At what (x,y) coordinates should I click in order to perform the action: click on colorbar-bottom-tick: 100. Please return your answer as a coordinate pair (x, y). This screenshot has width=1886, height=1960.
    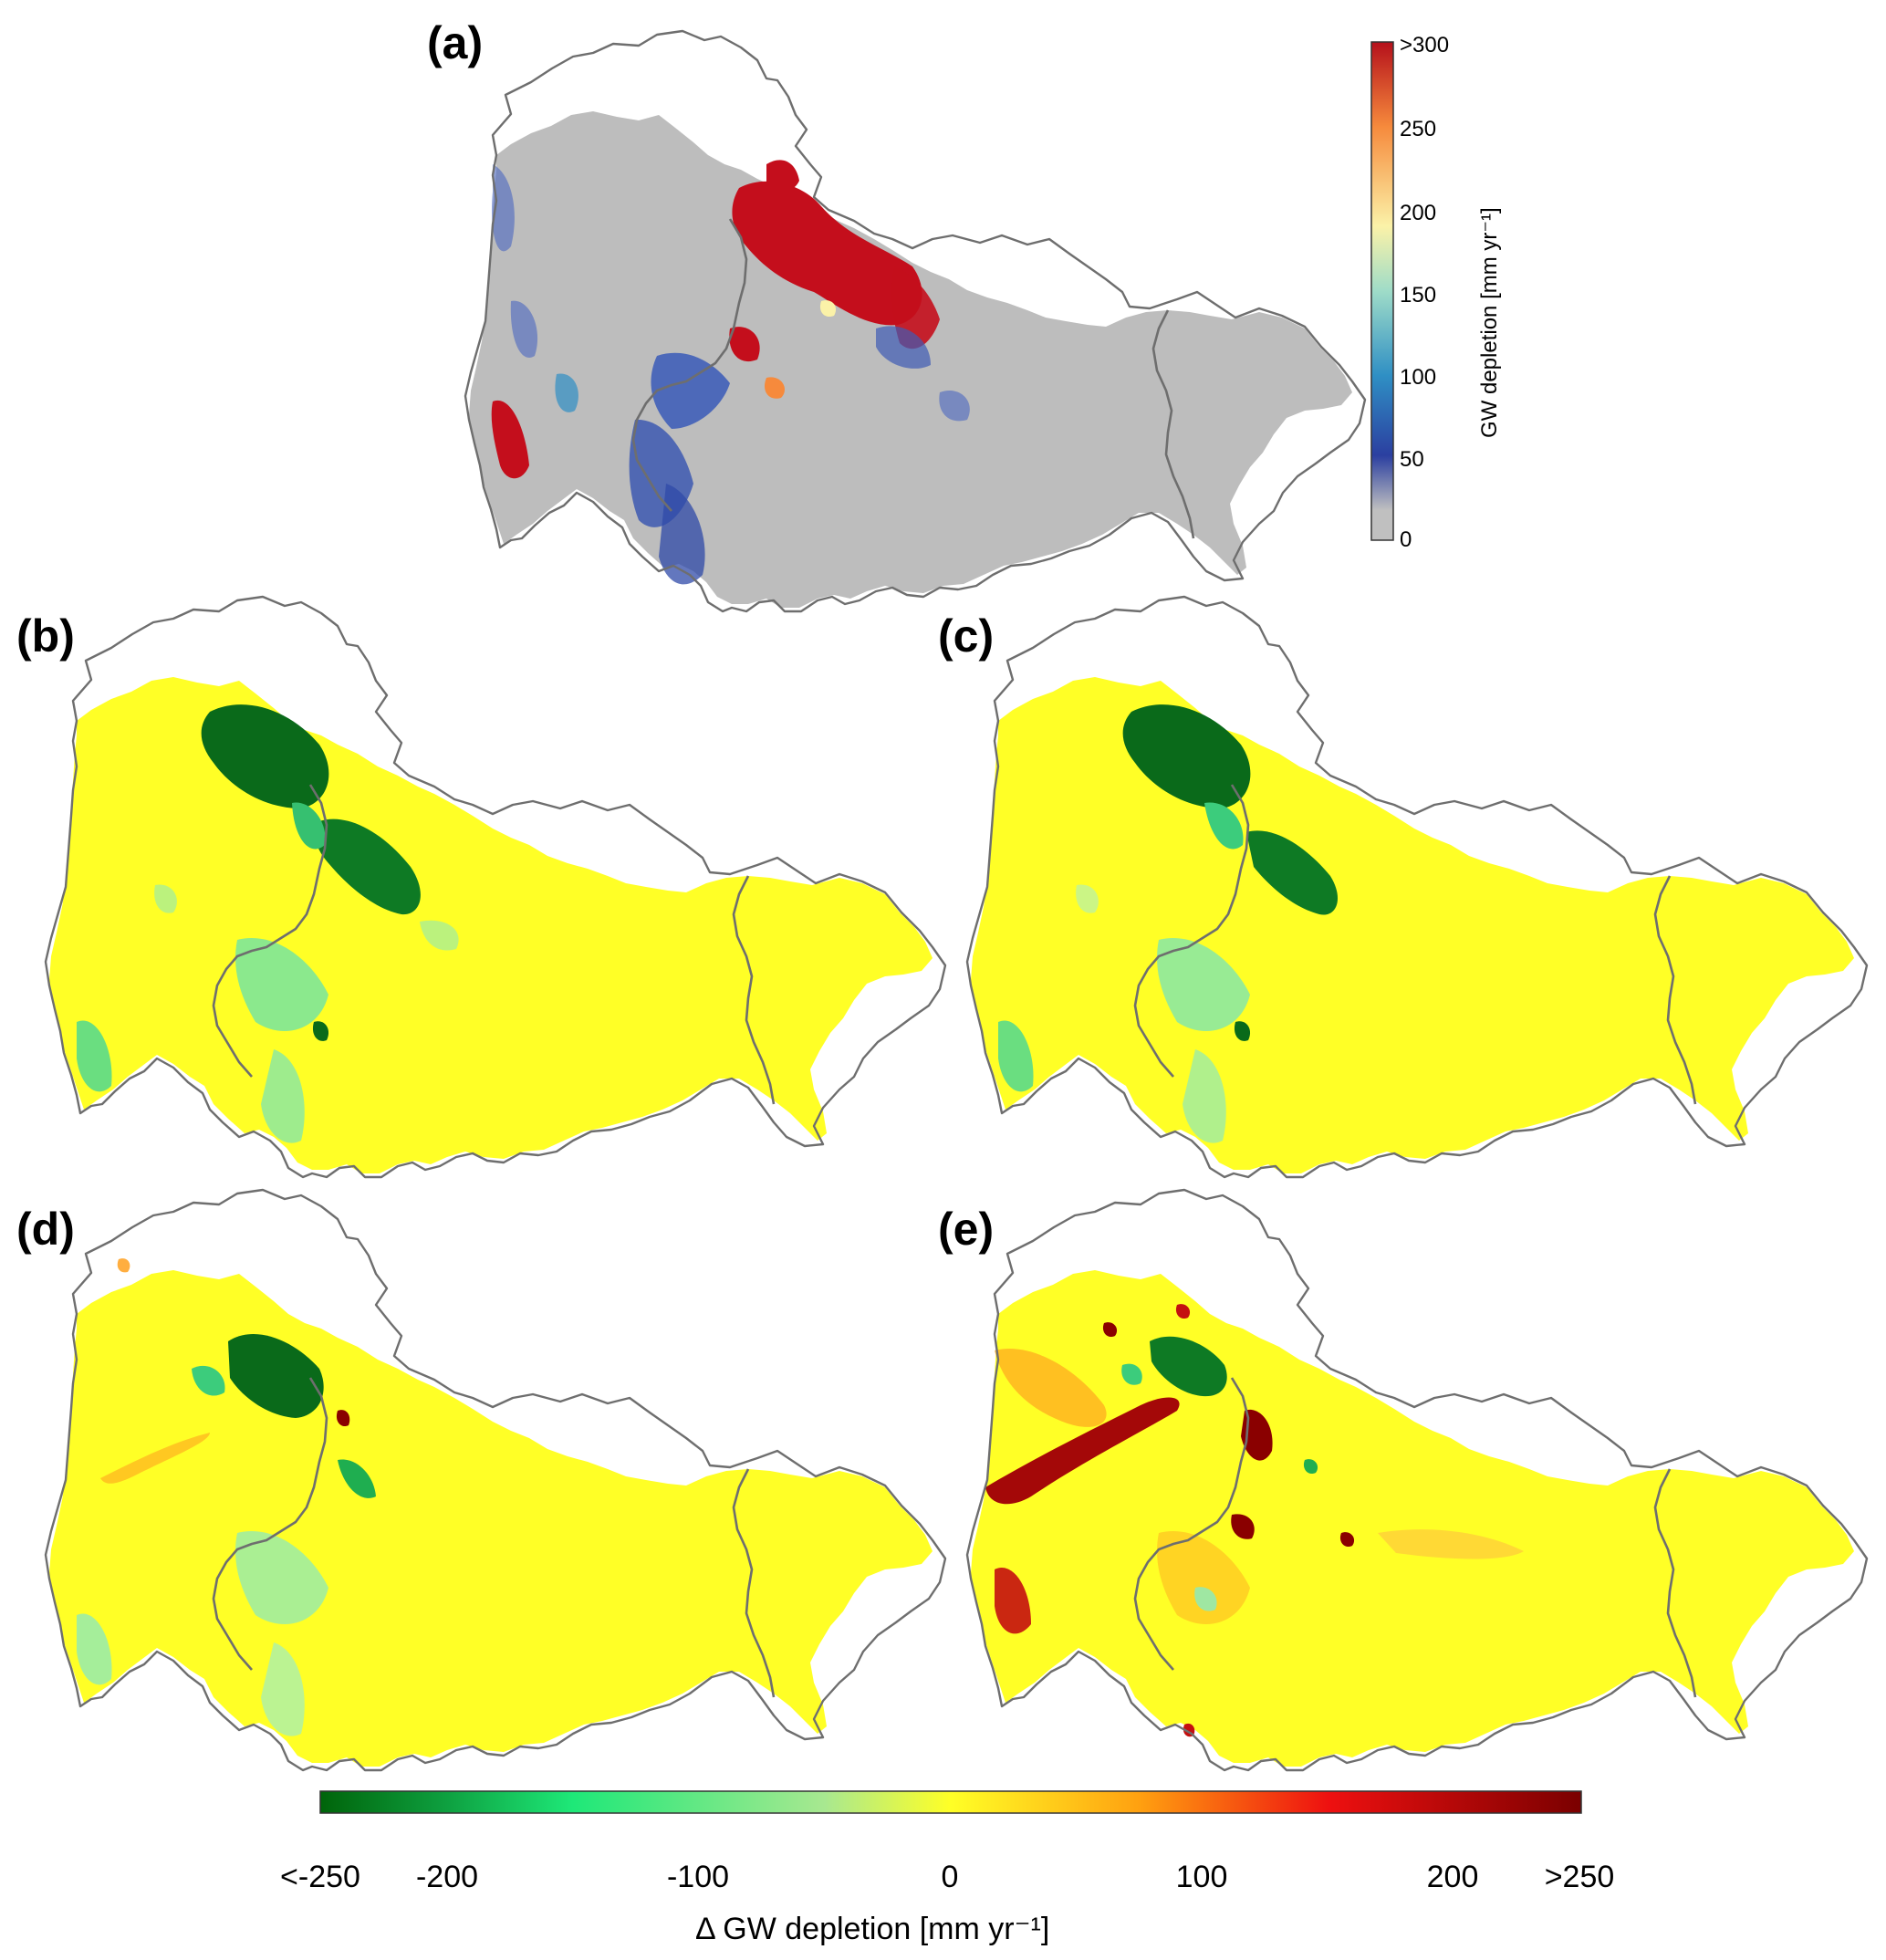
    Looking at the image, I should click on (1201, 1877).